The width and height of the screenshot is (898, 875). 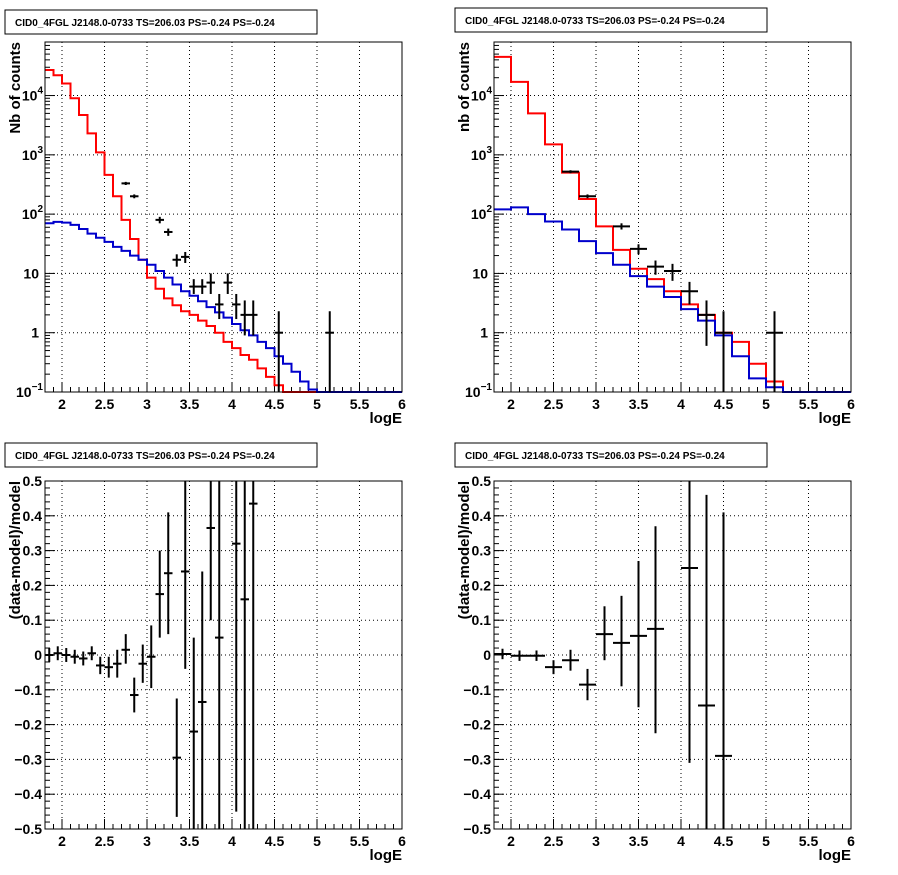 I want to click on y-axis-label: nb of counts, so click(x=464, y=87).